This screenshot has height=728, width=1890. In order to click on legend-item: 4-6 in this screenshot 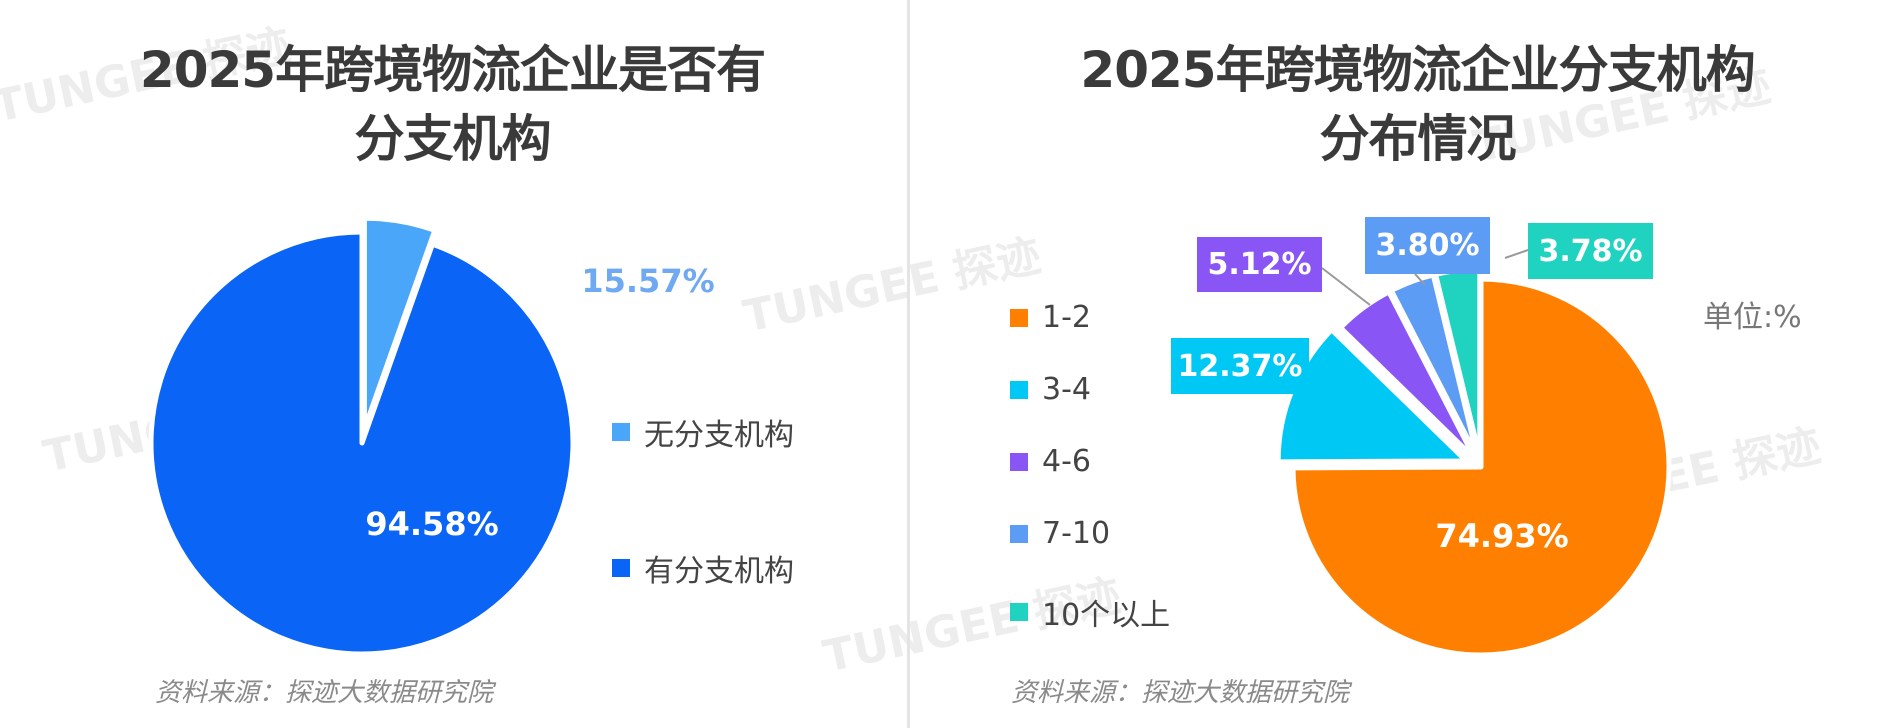, I will do `click(1050, 461)`.